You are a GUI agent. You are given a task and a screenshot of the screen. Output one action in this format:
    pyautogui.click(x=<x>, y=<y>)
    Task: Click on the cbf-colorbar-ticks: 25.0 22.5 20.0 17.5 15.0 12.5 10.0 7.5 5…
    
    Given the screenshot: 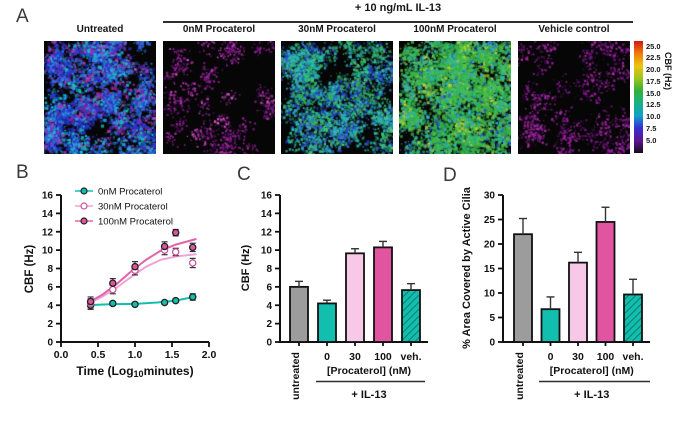 What is the action you would take?
    pyautogui.click(x=658, y=94)
    